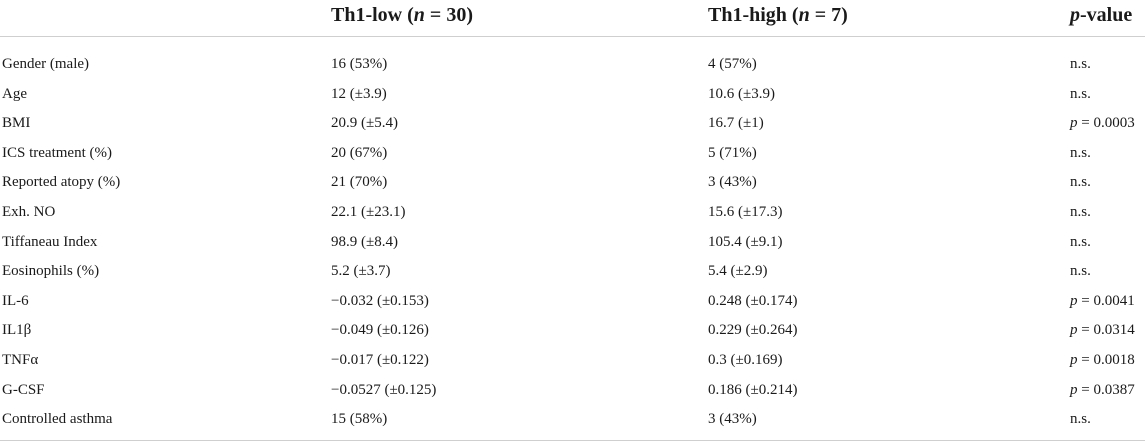 This screenshot has width=1145, height=446. Describe the element at coordinates (736, 123) in the screenshot. I see `th1-high-value: 16.7 (±1)` at that location.